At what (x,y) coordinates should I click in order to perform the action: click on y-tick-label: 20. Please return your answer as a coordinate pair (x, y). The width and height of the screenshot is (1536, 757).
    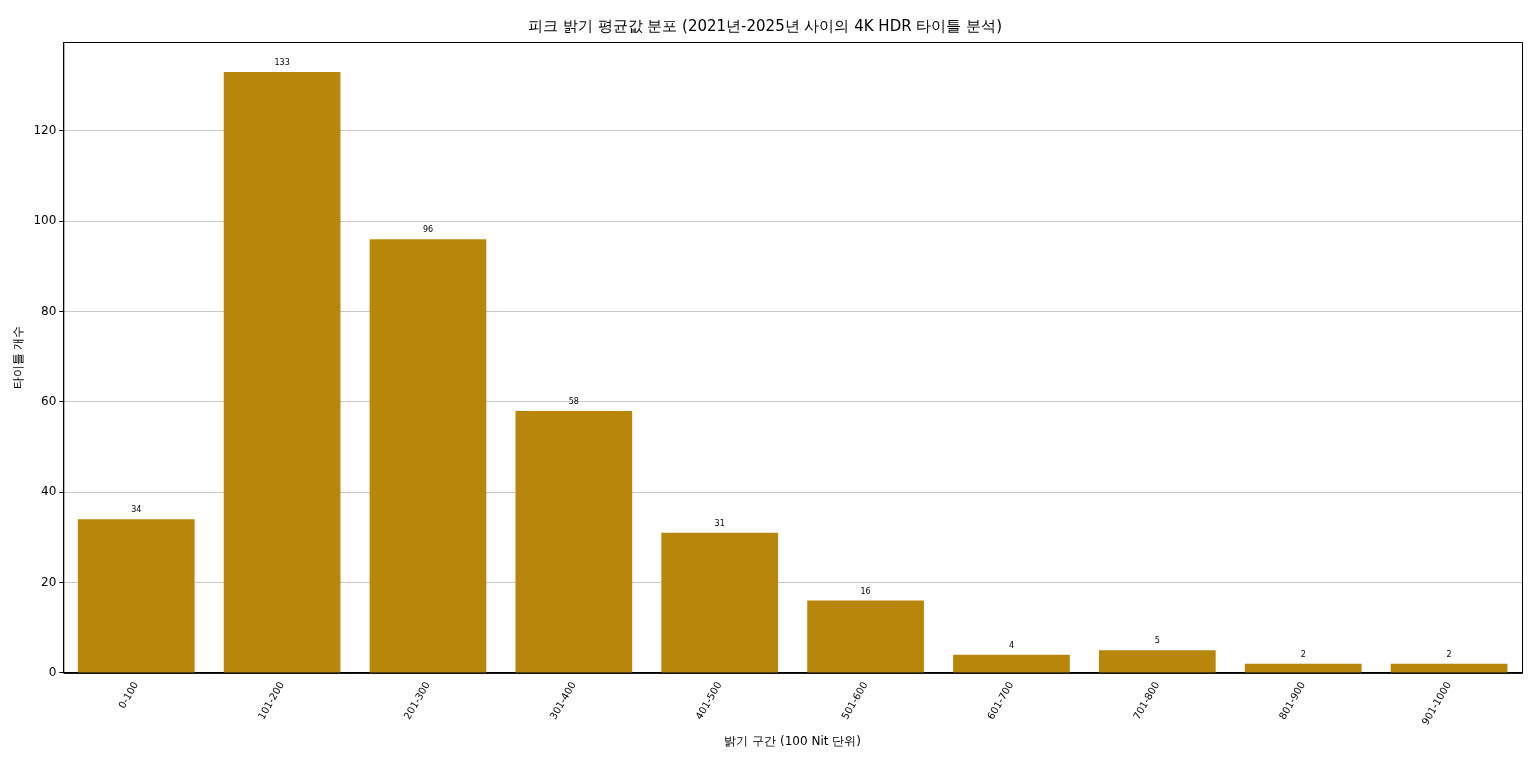
    Looking at the image, I should click on (49, 581).